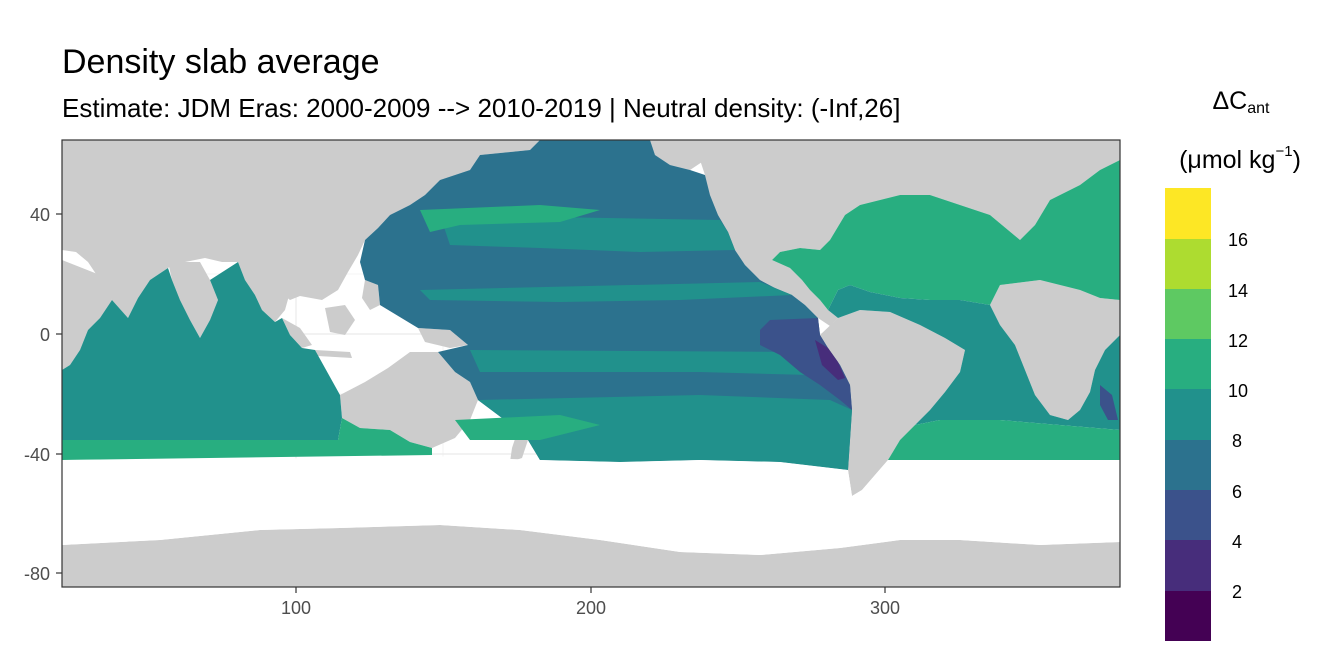 The height and width of the screenshot is (672, 1344). Describe the element at coordinates (333, 354) in the screenshot. I see `land-java` at that location.